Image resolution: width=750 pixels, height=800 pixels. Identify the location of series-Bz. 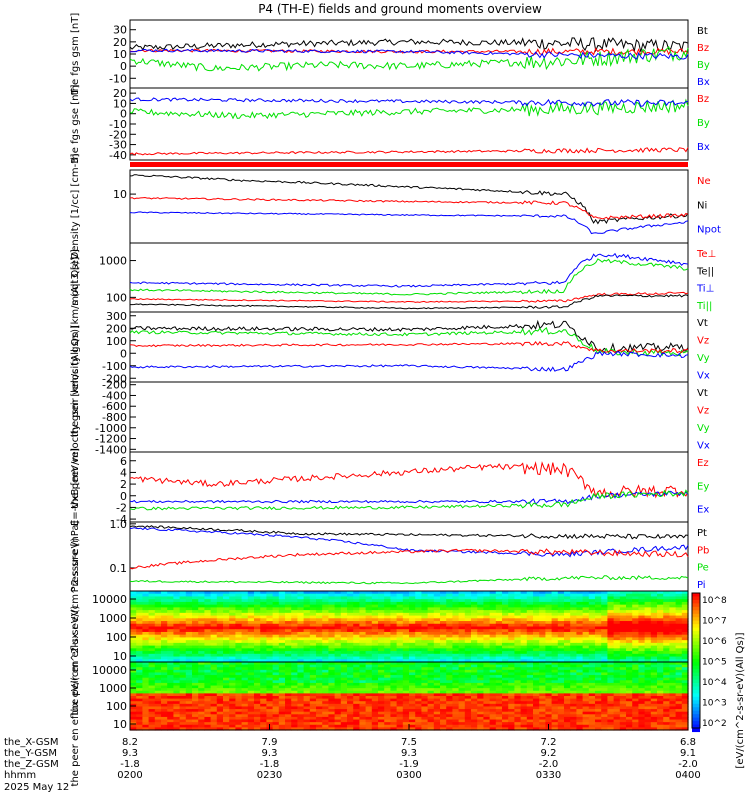
(409, 151).